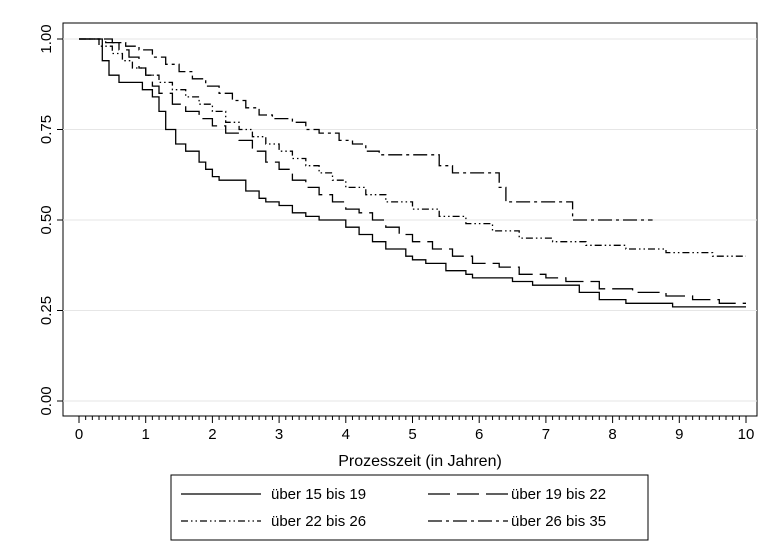 This screenshot has height=559, width=766. I want to click on x-tick-label: 8, so click(612, 434).